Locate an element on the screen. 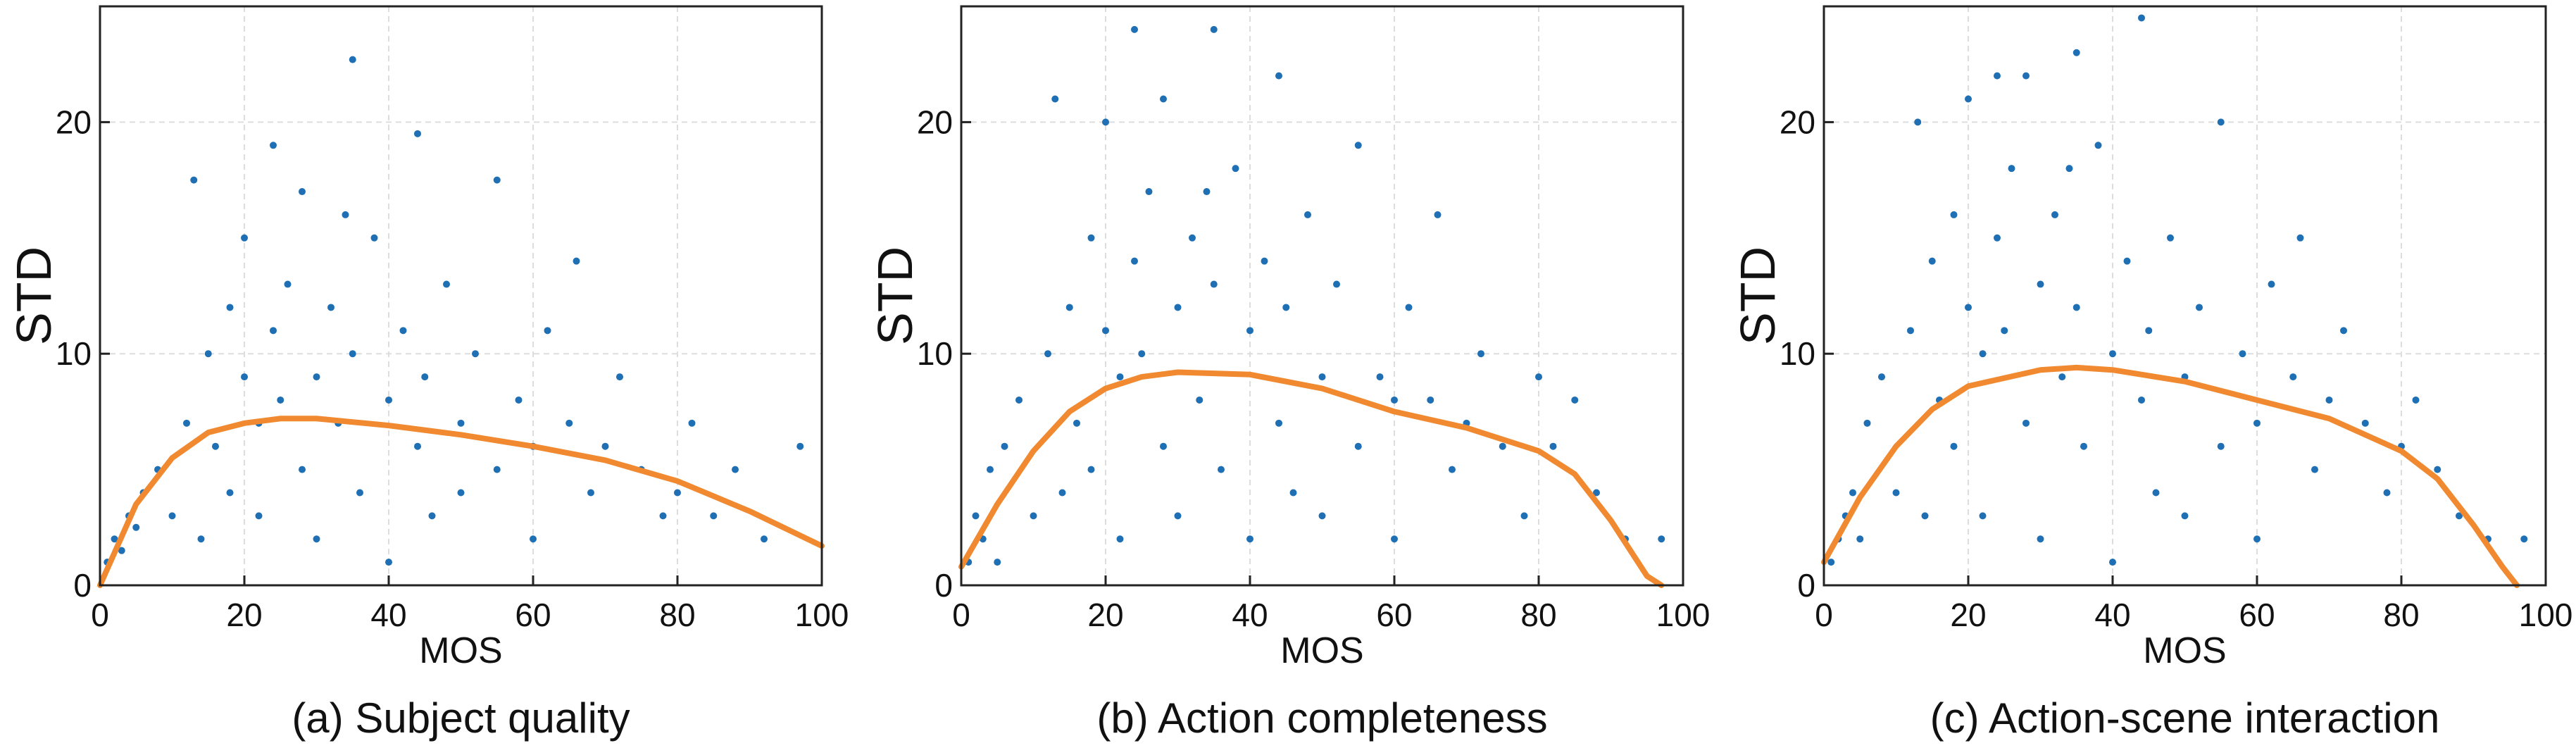  x-tick-label: 60 is located at coordinates (2257, 615).